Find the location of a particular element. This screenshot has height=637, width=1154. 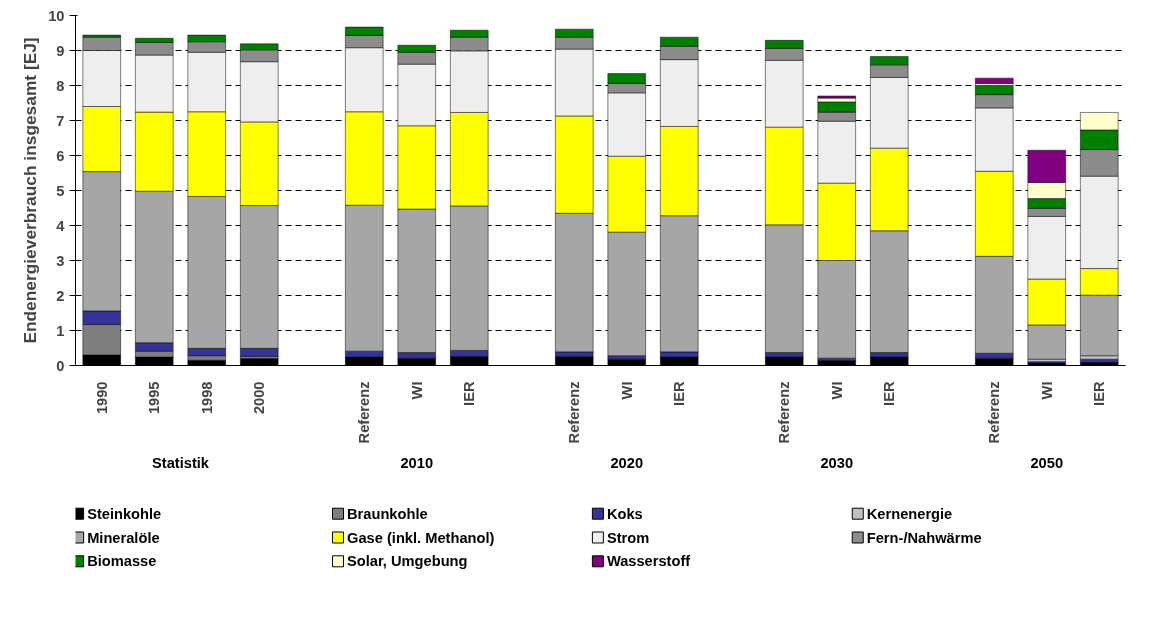

text: 2020 is located at coordinates (627, 463).